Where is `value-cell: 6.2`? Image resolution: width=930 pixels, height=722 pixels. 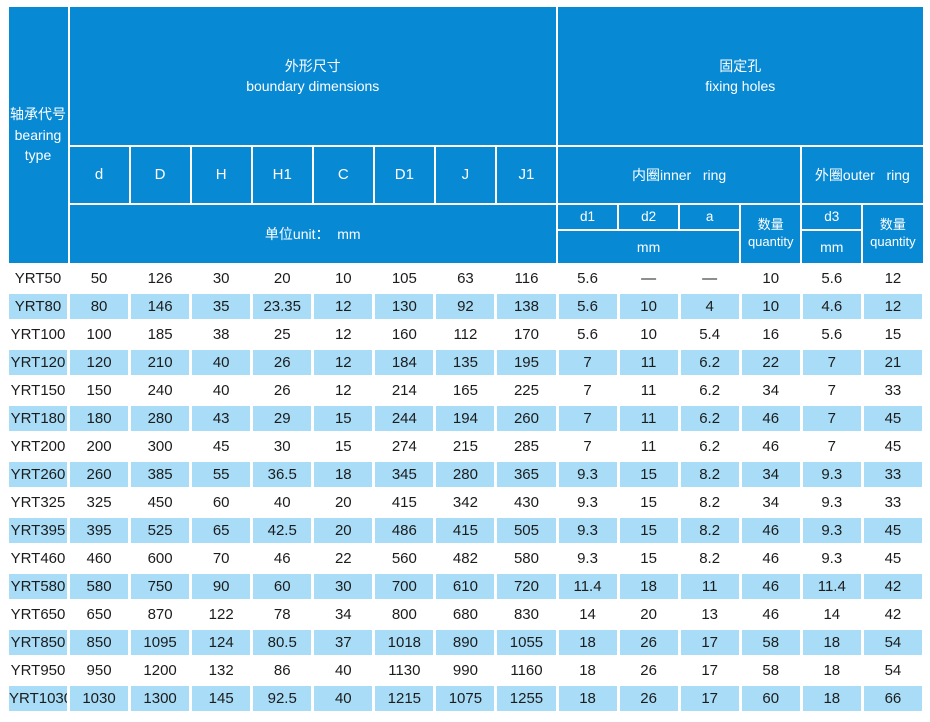
value-cell: 6.2 is located at coordinates (709, 418).